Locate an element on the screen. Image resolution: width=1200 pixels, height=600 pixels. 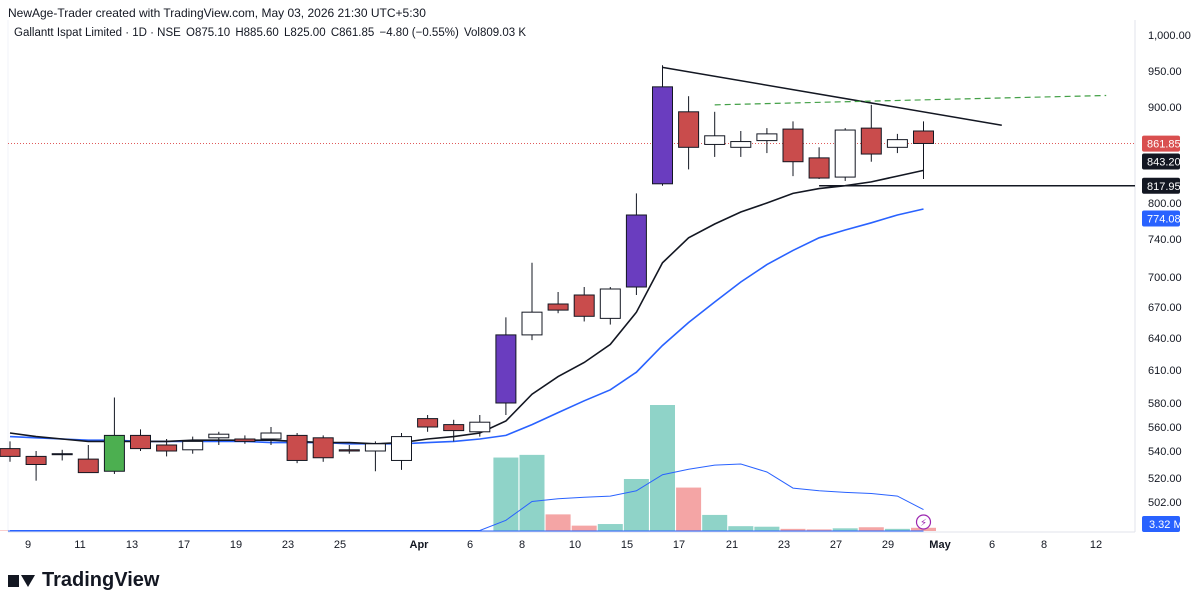
time-tick-label: 10 is located at coordinates (575, 545).